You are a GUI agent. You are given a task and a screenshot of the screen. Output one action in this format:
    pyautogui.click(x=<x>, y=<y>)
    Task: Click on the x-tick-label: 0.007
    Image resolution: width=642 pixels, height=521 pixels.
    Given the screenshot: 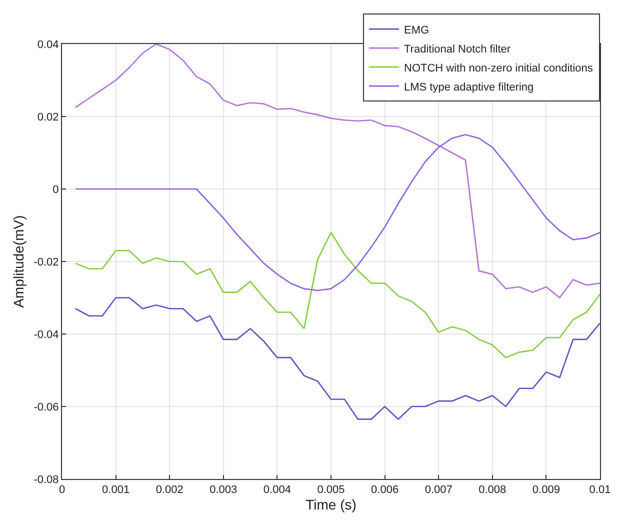 What is the action you would take?
    pyautogui.click(x=438, y=490)
    